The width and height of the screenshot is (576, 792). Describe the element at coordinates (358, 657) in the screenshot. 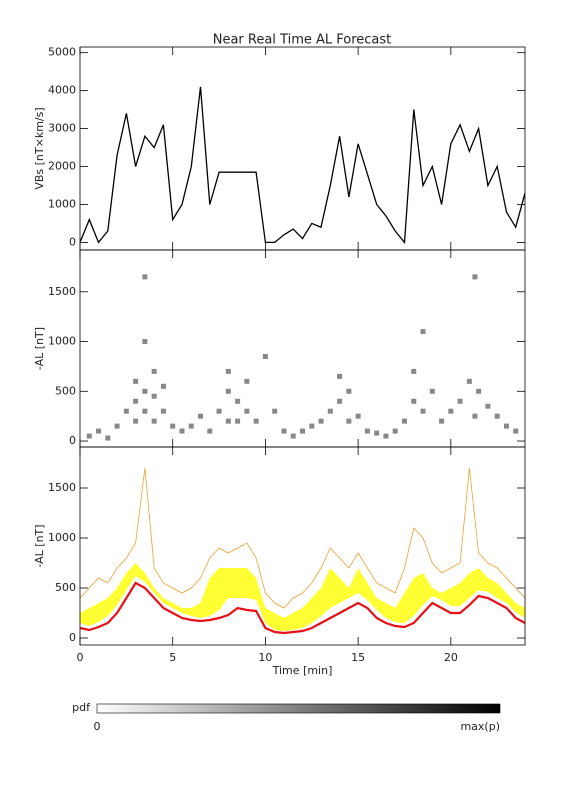

I see `x-tick-label: 15` at that location.